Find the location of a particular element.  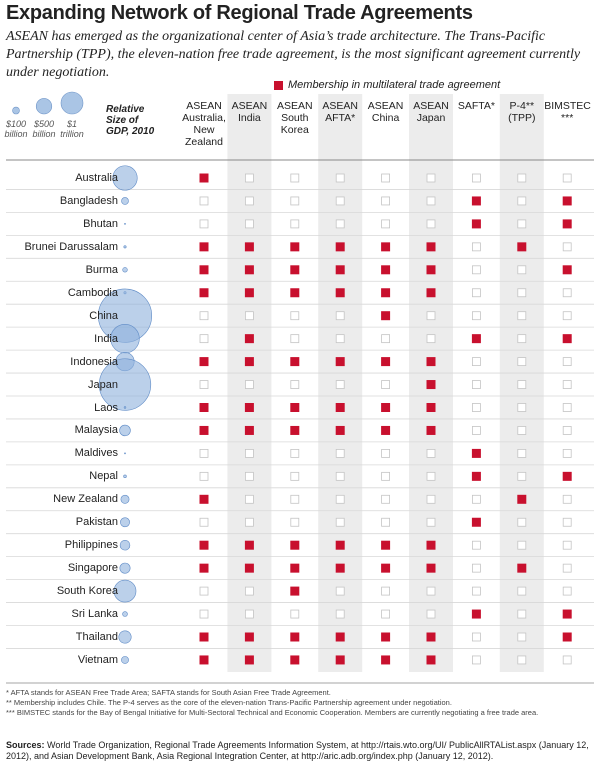

country-name: India is located at coordinates (106, 338).